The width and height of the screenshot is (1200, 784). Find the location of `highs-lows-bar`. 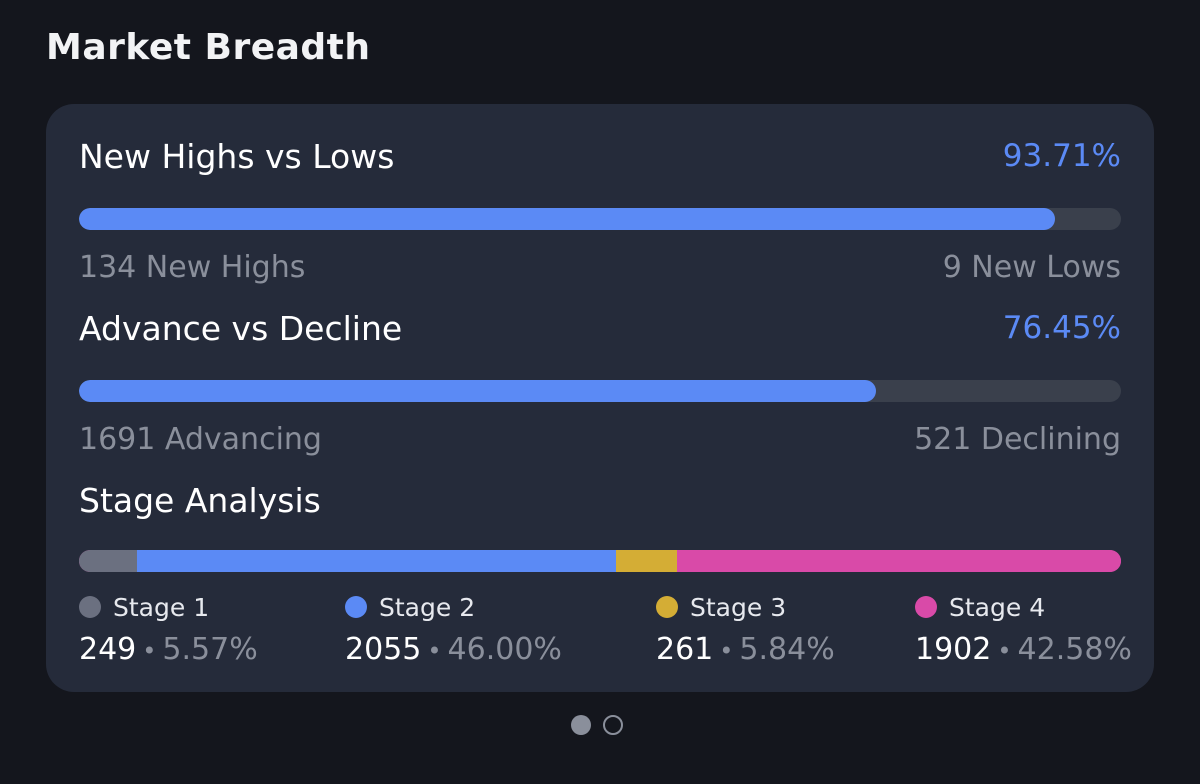

highs-lows-bar is located at coordinates (600, 219).